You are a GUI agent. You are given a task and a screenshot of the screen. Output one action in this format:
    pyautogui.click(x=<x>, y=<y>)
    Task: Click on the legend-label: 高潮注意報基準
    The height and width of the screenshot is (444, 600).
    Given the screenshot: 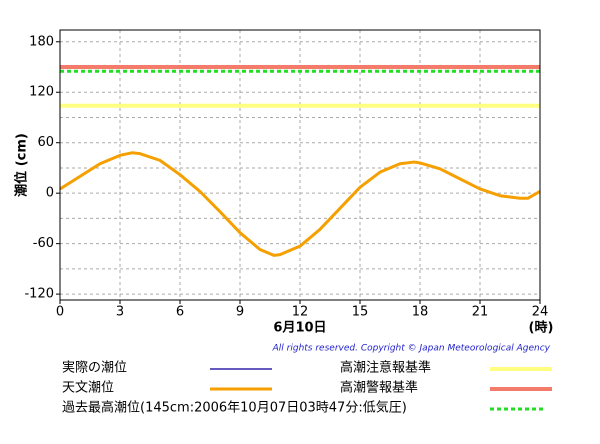 What is the action you would take?
    pyautogui.click(x=385, y=368)
    